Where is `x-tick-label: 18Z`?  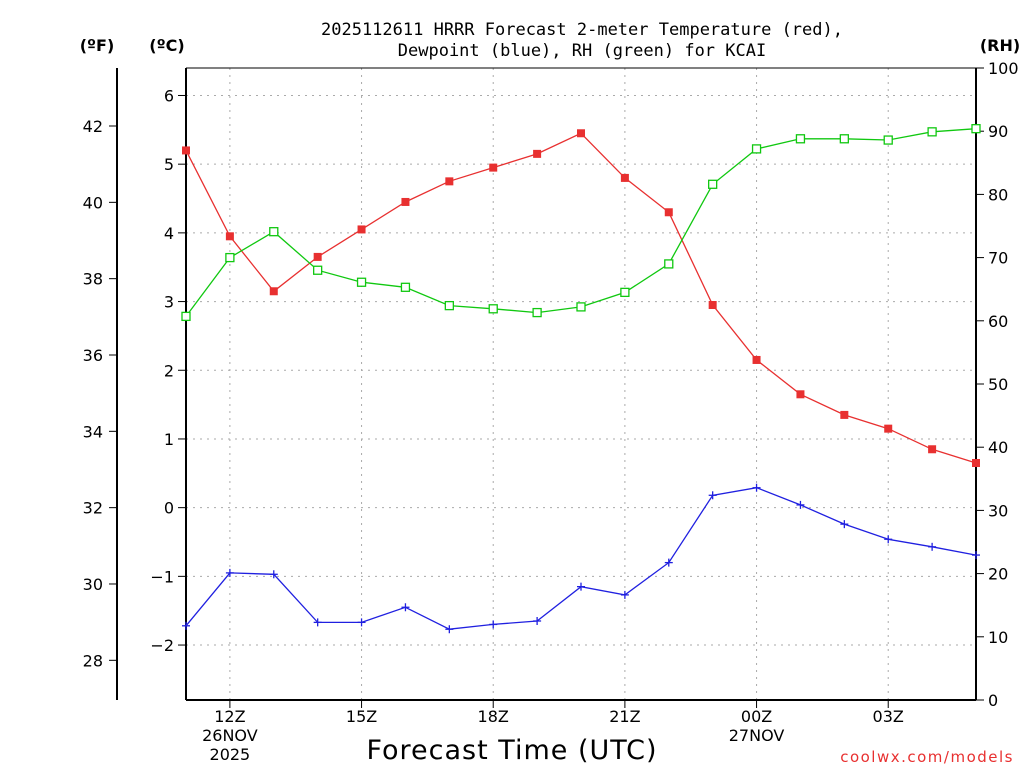 x-tick-label: 18Z is located at coordinates (493, 716).